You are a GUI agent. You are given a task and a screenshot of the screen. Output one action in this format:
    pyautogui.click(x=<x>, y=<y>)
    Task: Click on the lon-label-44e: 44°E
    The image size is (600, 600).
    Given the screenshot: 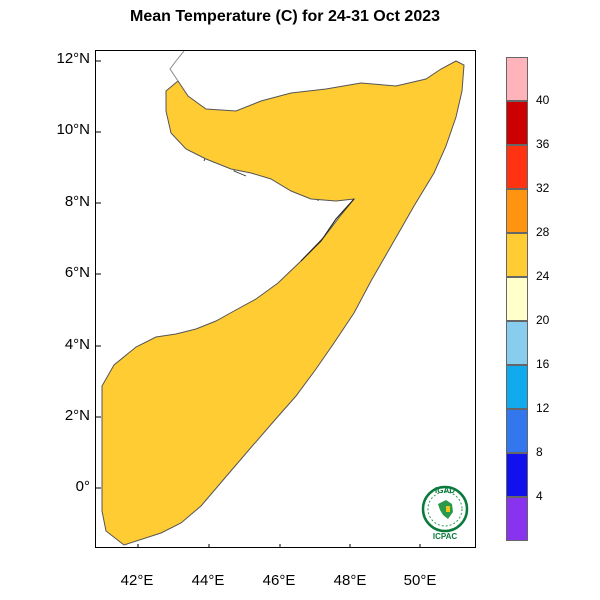 What is the action you would take?
    pyautogui.click(x=208, y=580)
    